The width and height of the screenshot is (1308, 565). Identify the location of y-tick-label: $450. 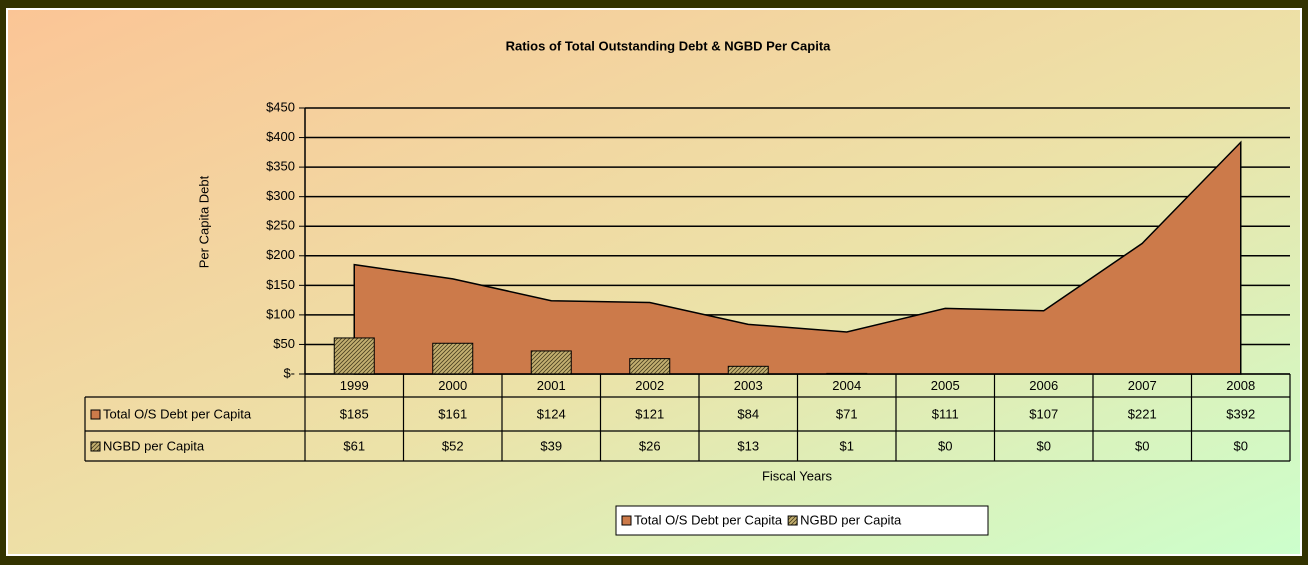
(280, 106).